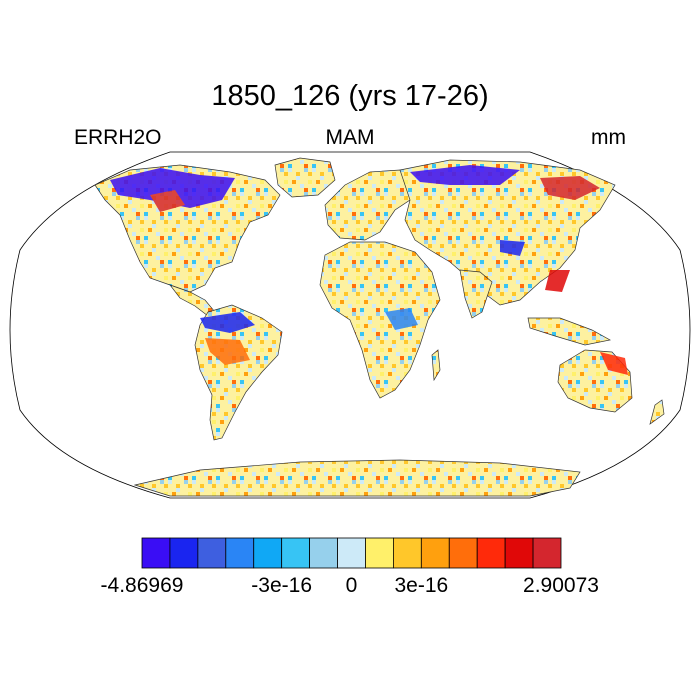 This screenshot has width=700, height=700. What do you see at coordinates (305, 177) in the screenshot?
I see `greenland` at bounding box center [305, 177].